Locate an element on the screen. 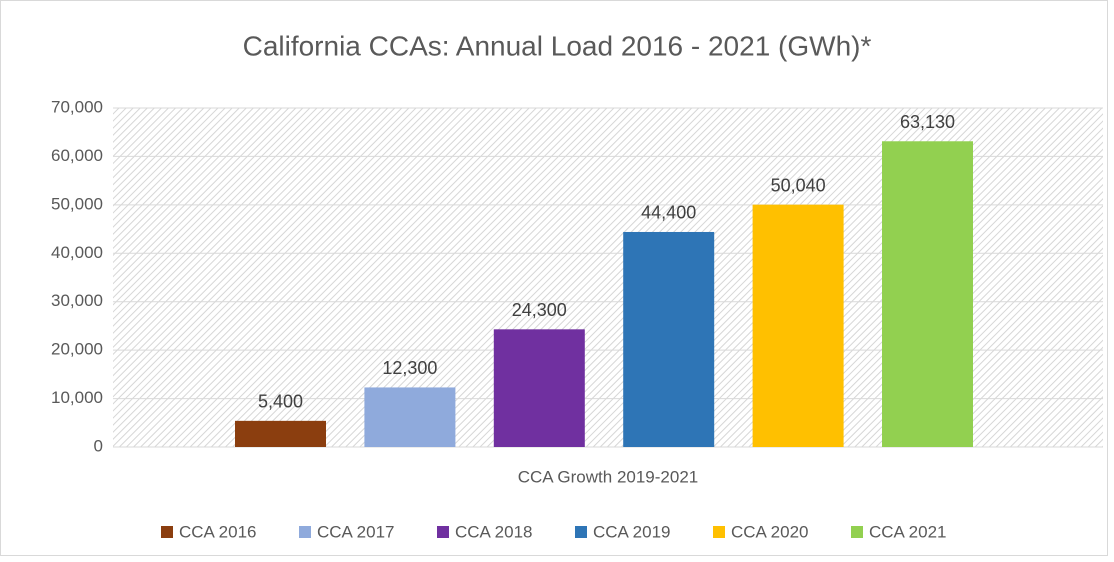  legend-label: CCA 2021 is located at coordinates (908, 531).